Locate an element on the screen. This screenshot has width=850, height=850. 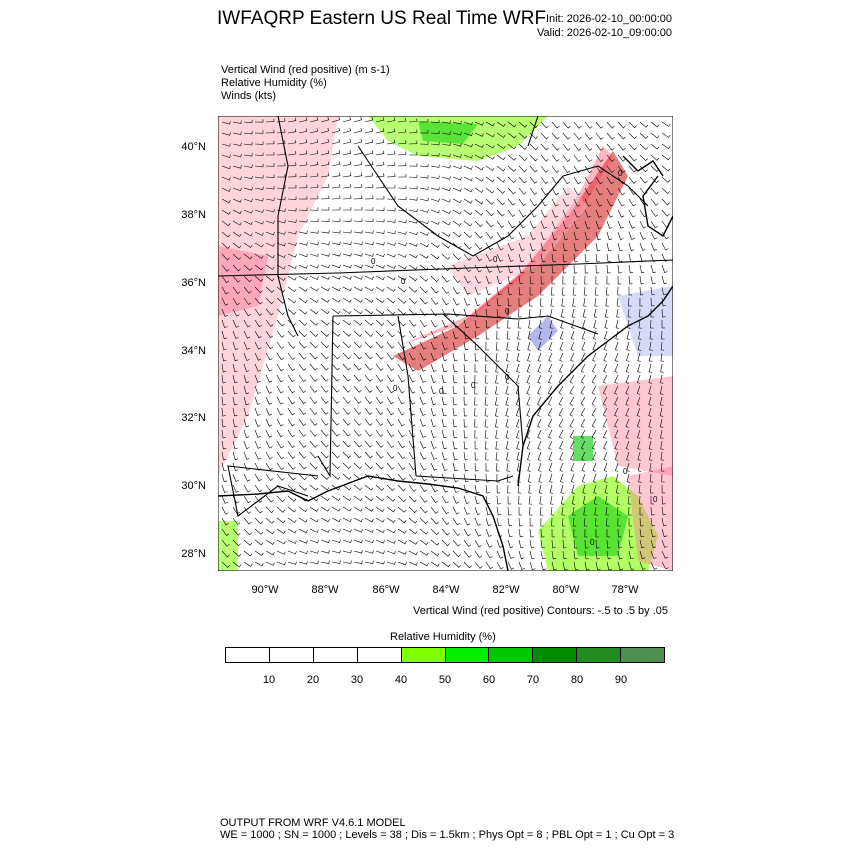
lat-label: 32°N is located at coordinates (193, 418).